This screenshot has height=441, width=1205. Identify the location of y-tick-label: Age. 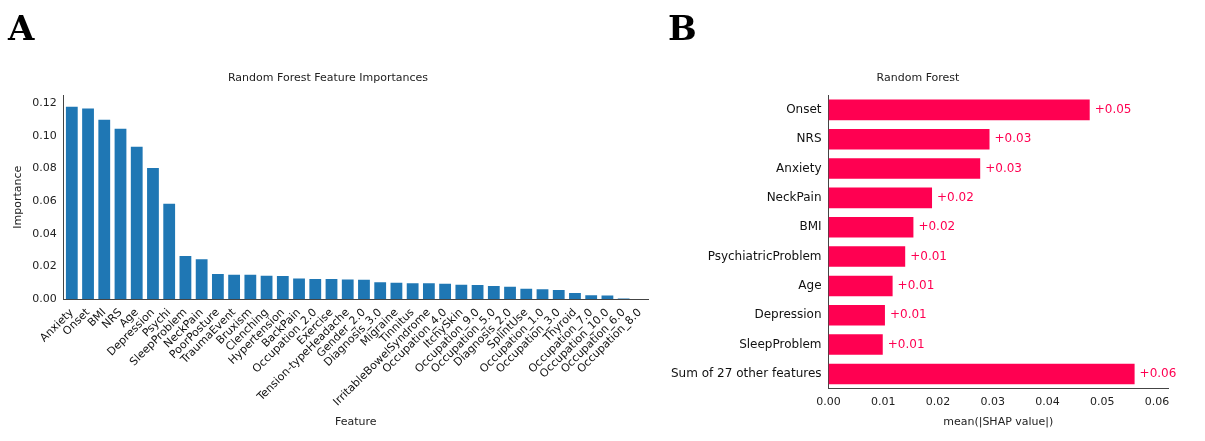
(810, 285).